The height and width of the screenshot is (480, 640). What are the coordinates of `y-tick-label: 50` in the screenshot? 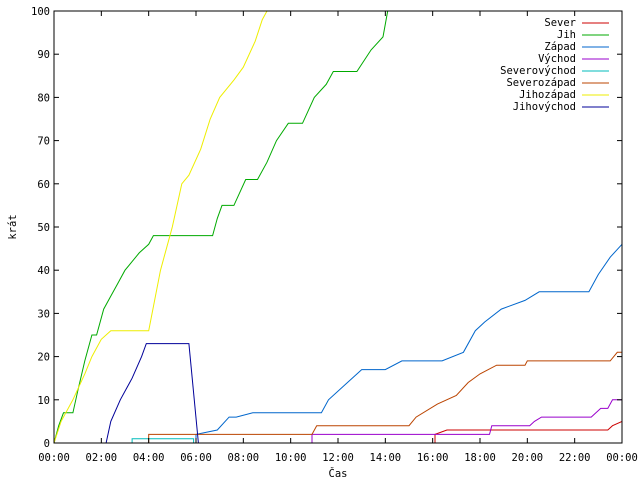 It's located at (43, 228).